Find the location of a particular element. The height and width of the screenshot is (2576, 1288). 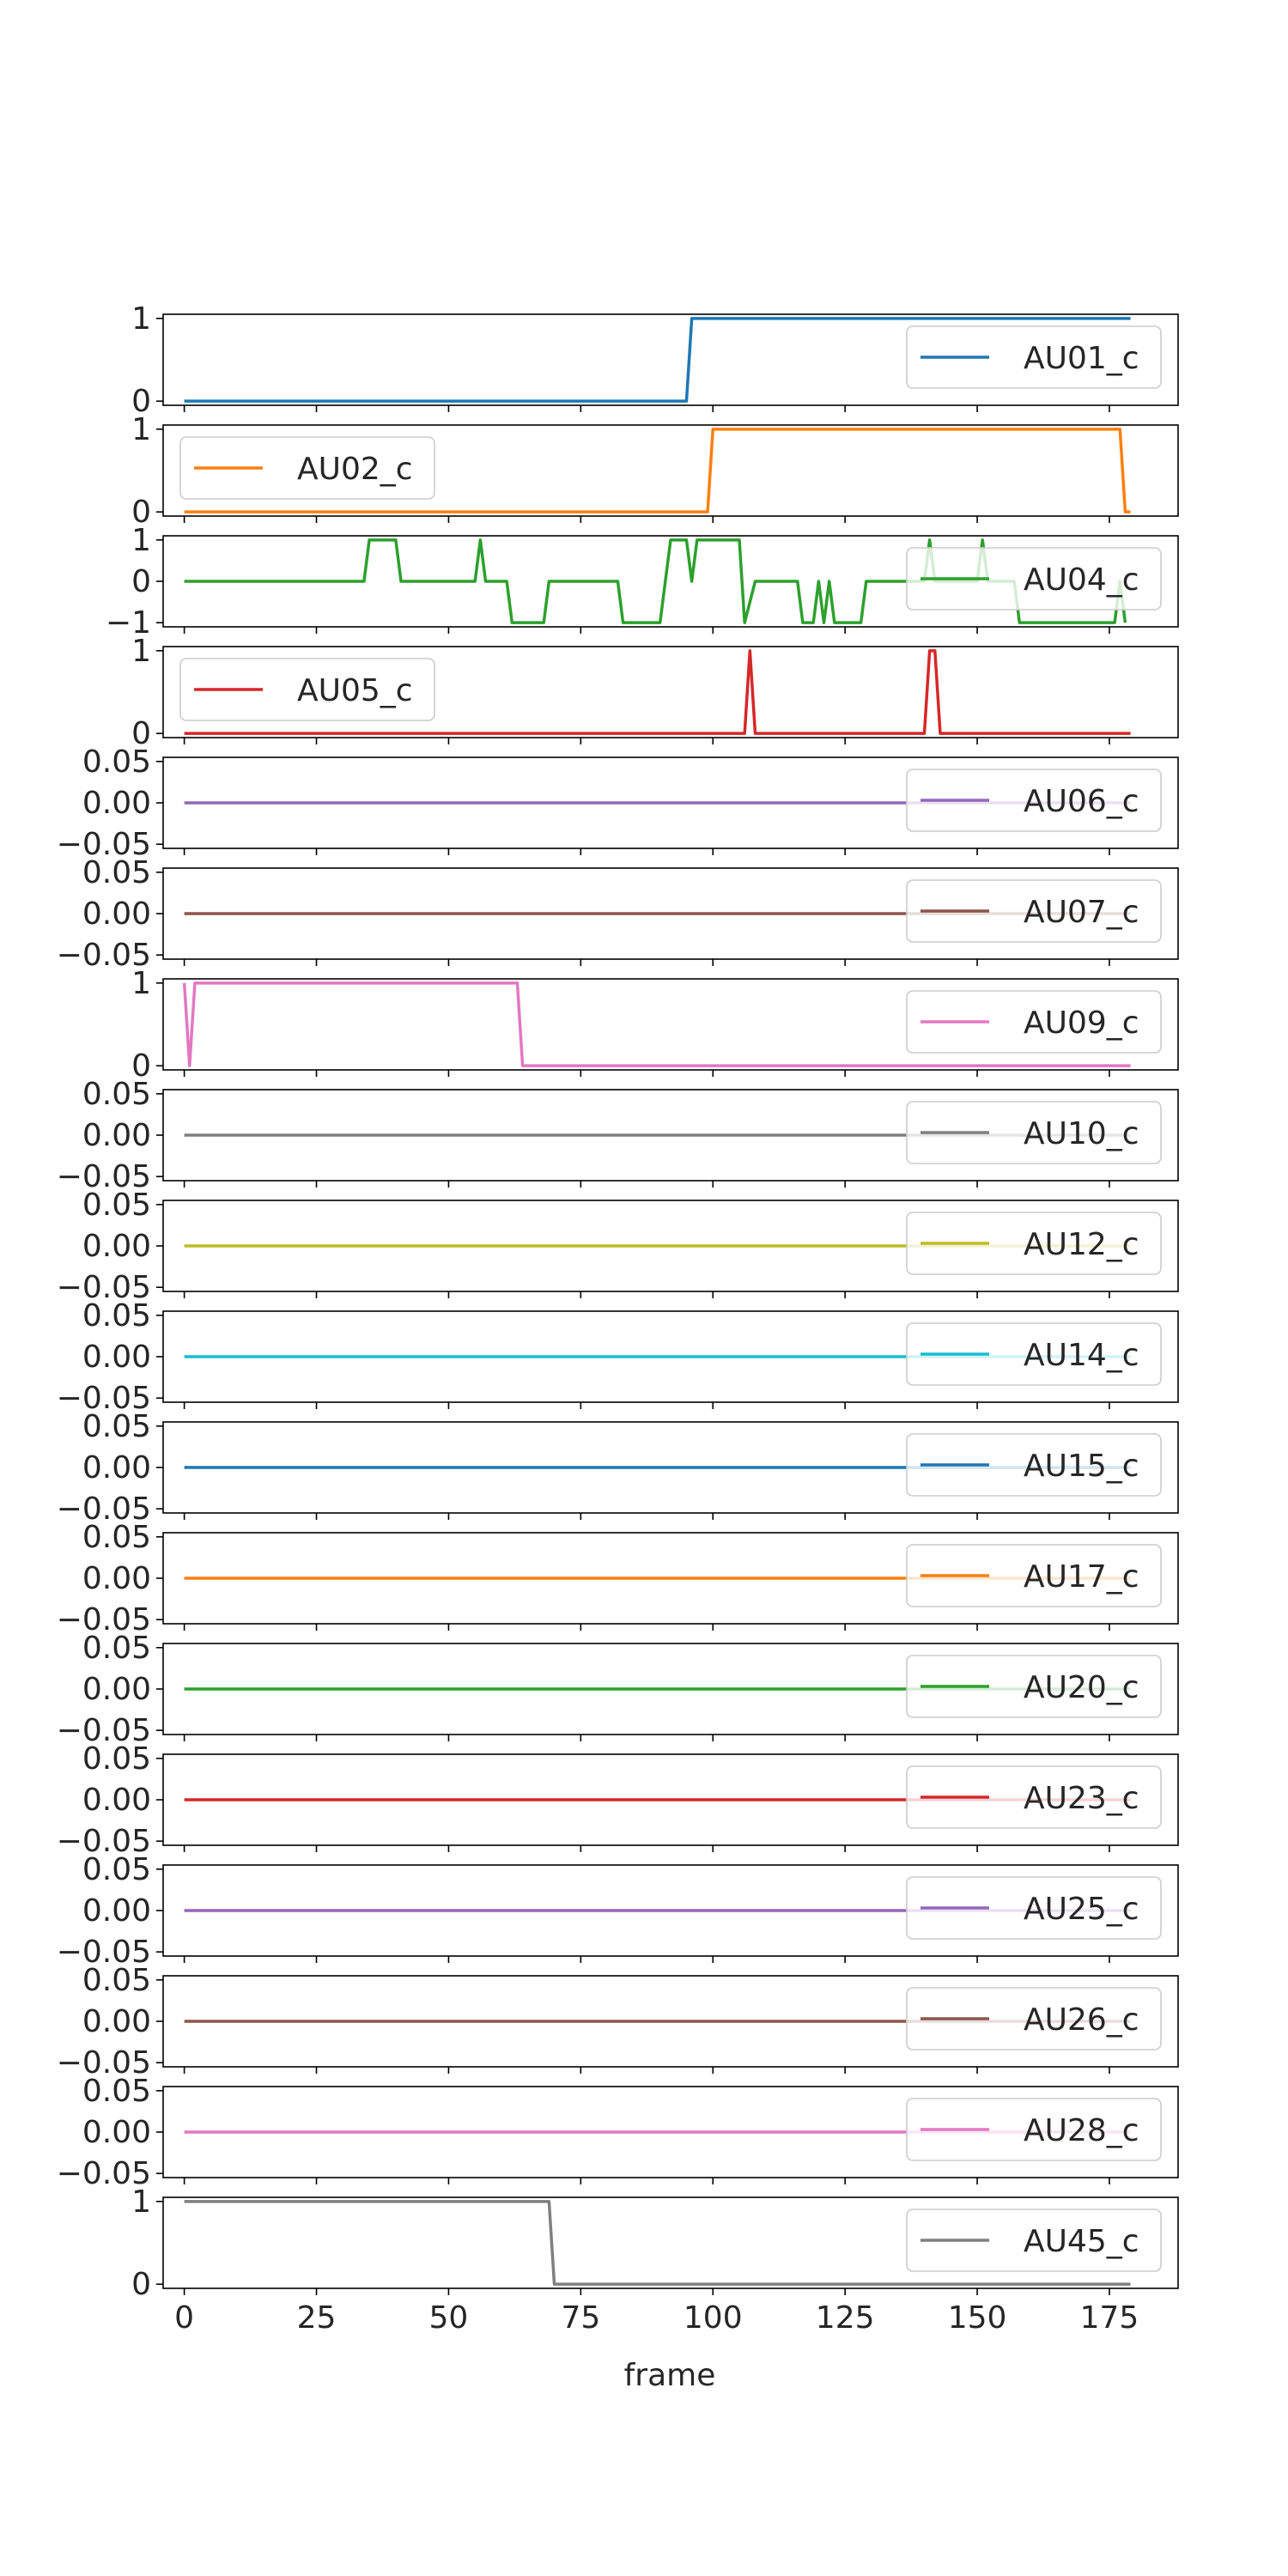

y-tick-label-au20-c-0: −0.05 is located at coordinates (104, 1730).